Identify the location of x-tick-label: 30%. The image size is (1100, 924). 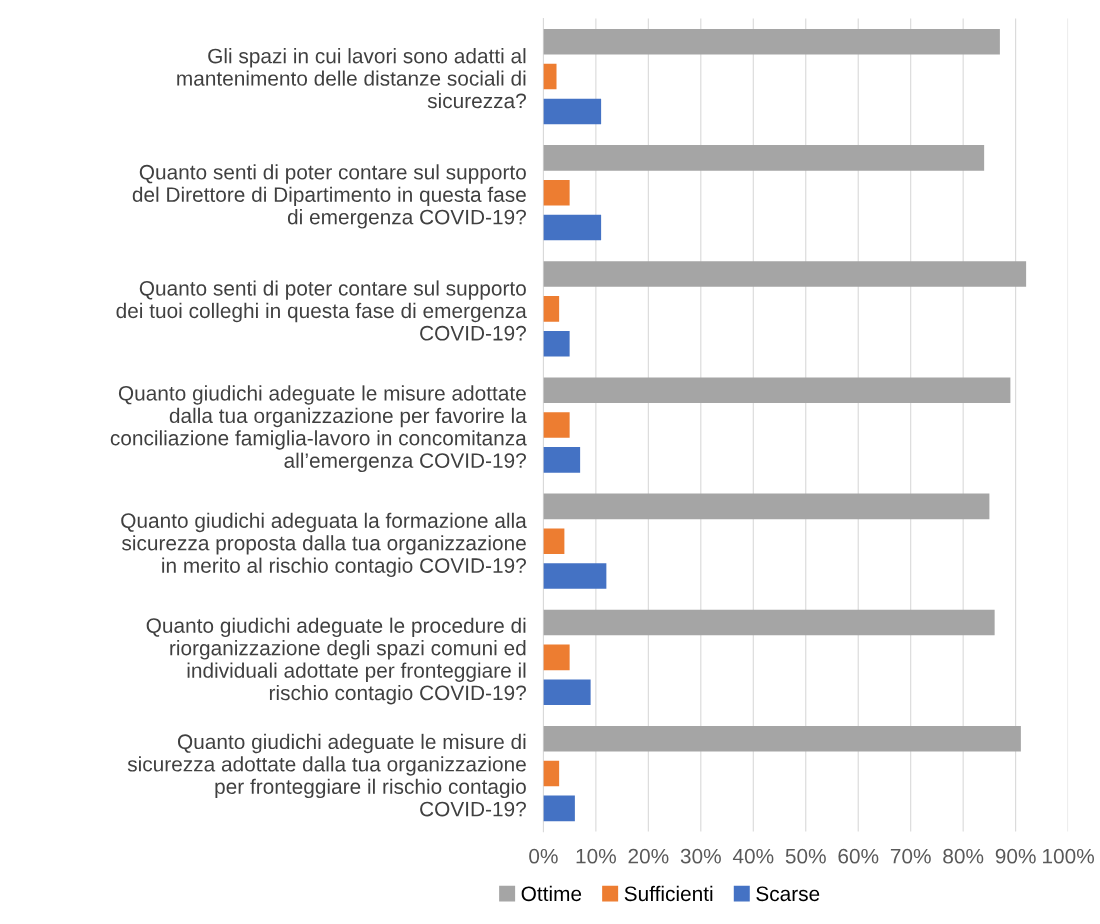
(700, 856).